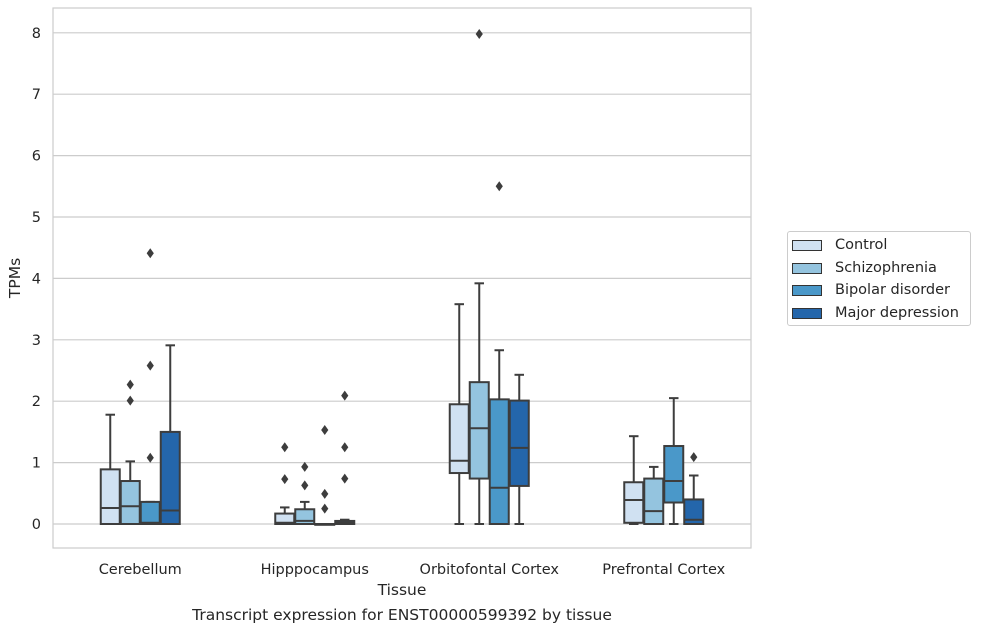 The width and height of the screenshot is (983, 634). I want to click on legend-item-schizophrenia: Schizophrenia, so click(864, 268).